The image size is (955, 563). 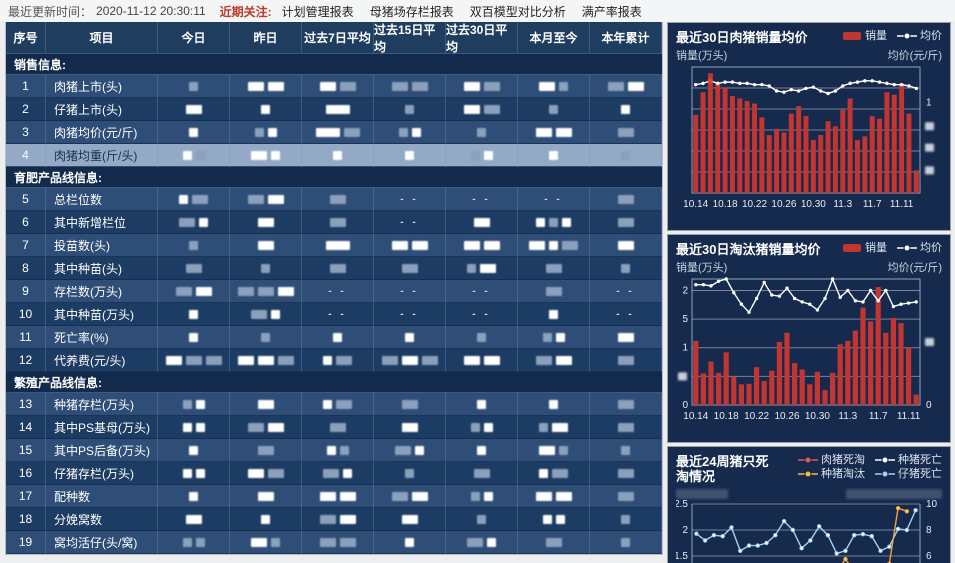 What do you see at coordinates (334, 314) in the screenshot?
I see `table-row: 10 其中种苗(万头) - - - - - - - -` at bounding box center [334, 314].